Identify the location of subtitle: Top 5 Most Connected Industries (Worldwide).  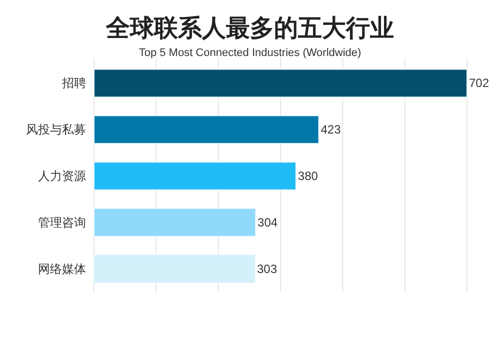
(250, 53).